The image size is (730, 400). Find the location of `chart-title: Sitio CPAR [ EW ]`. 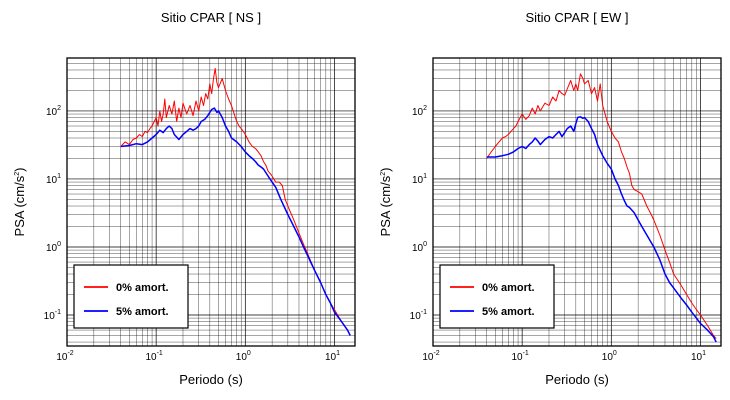

chart-title: Sitio CPAR [ EW ] is located at coordinates (576, 17).